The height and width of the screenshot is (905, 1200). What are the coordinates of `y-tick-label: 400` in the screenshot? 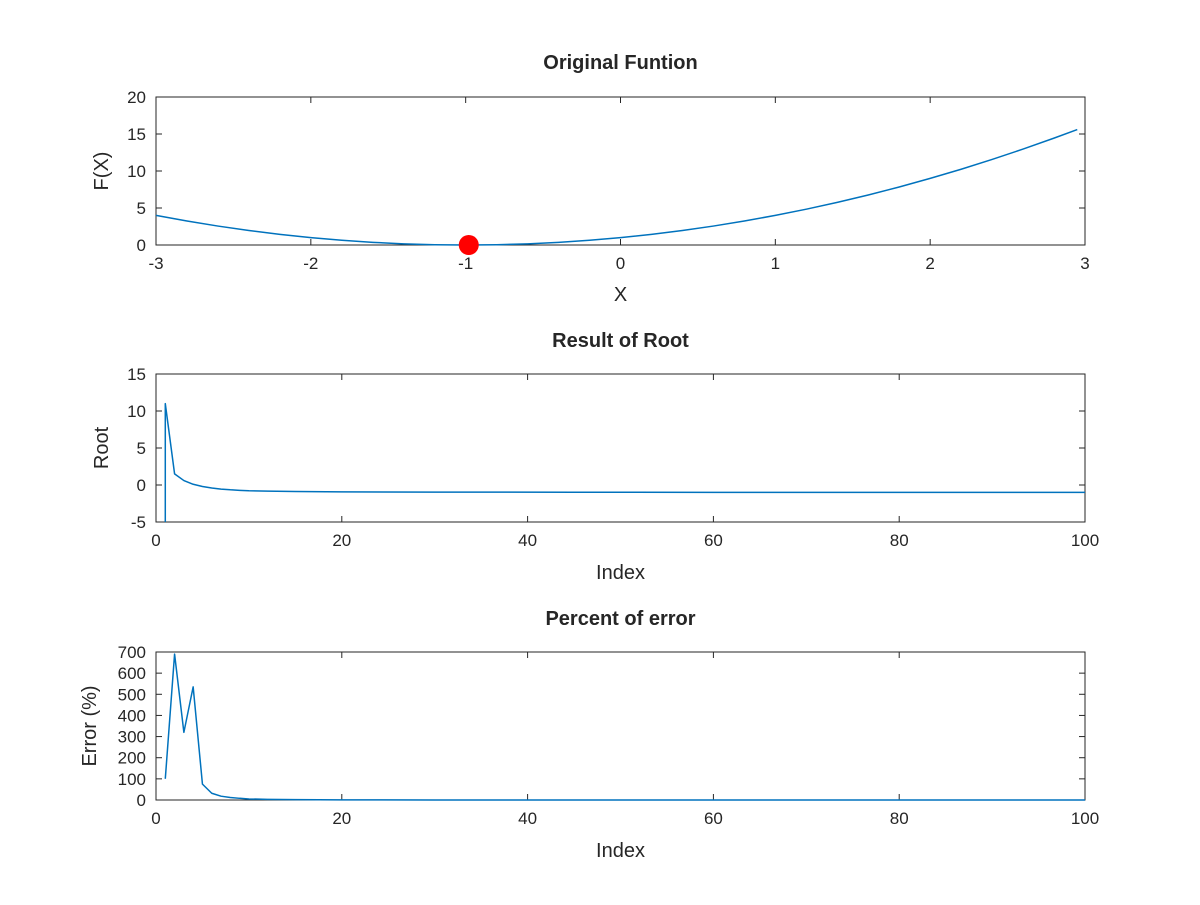 It's located at (132, 715).